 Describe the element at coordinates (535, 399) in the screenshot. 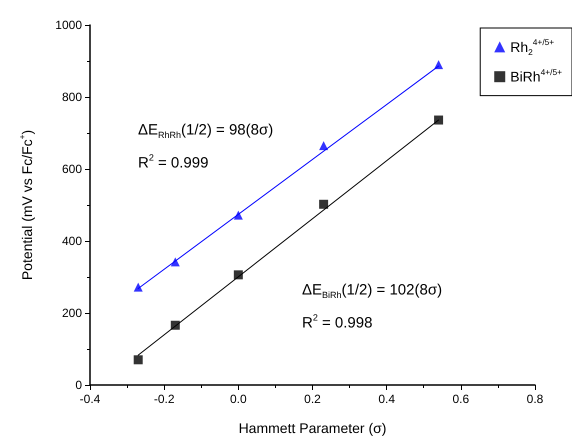

I see `x-tick-label: 0.8` at that location.